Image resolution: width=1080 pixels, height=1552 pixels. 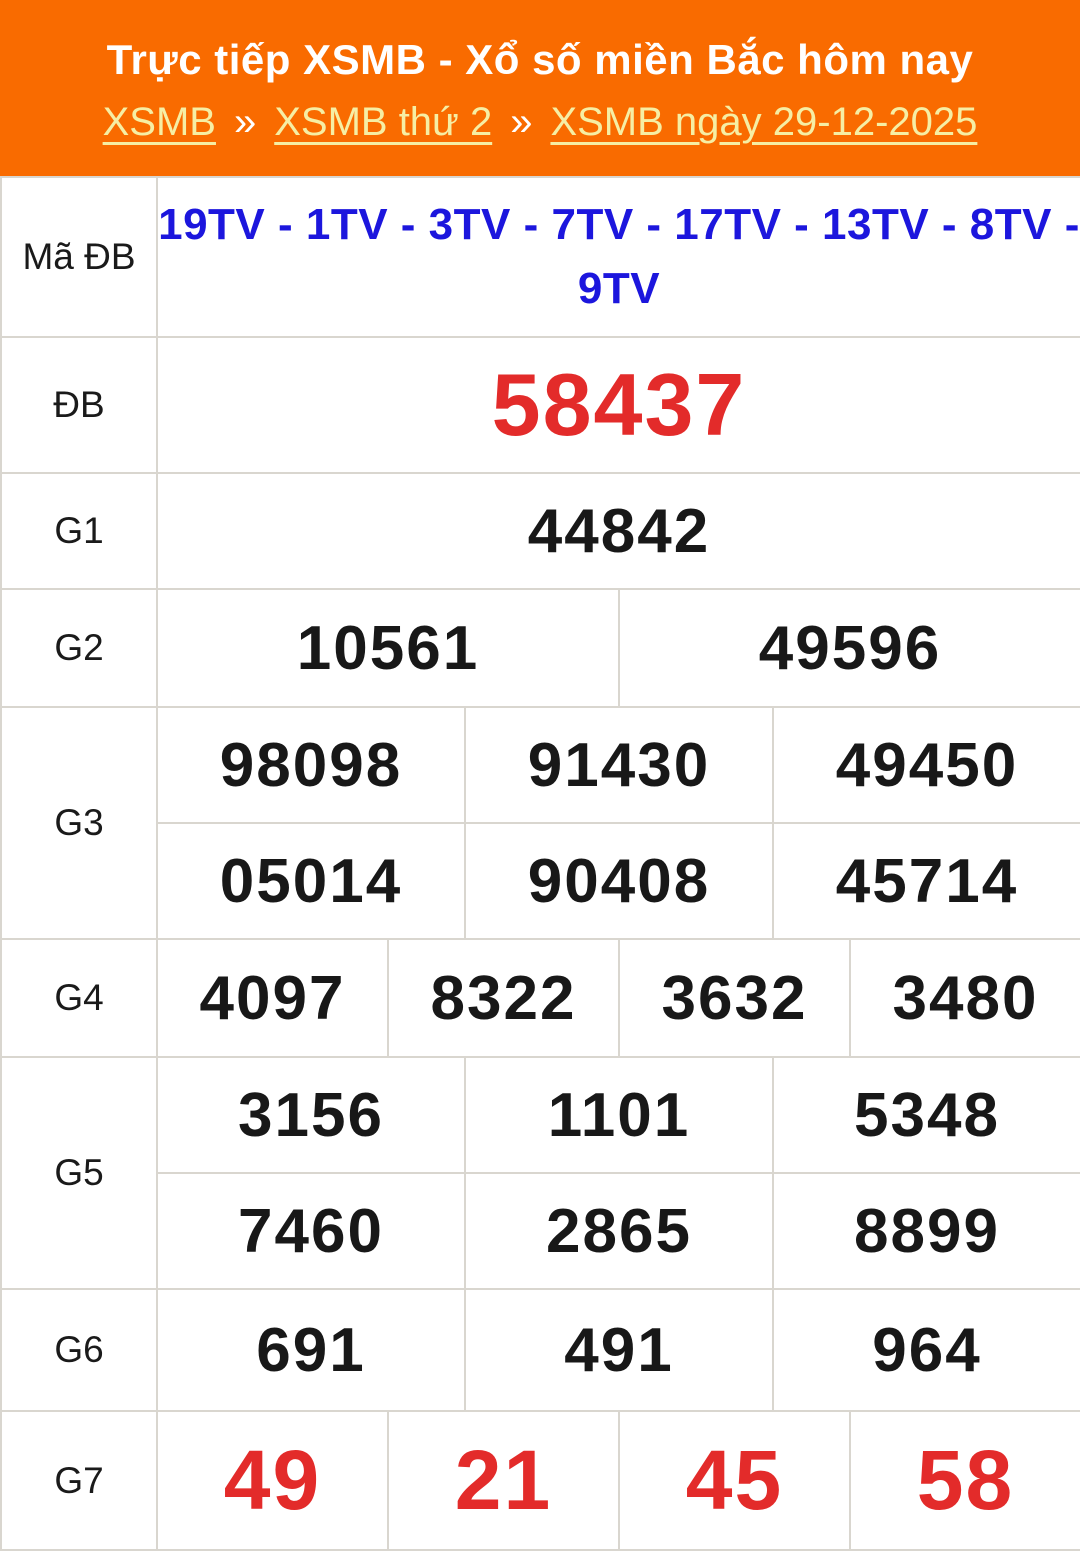 I want to click on prize-cell-red: 21, so click(x=503, y=1480).